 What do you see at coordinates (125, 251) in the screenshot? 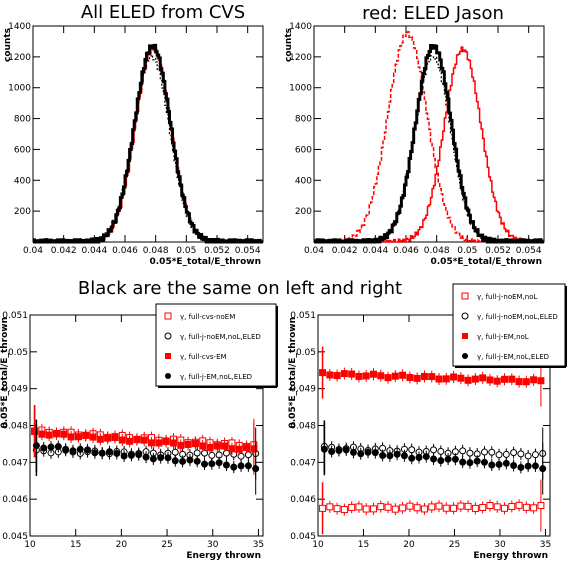
I see `x-tick-label: 0.046` at bounding box center [125, 251].